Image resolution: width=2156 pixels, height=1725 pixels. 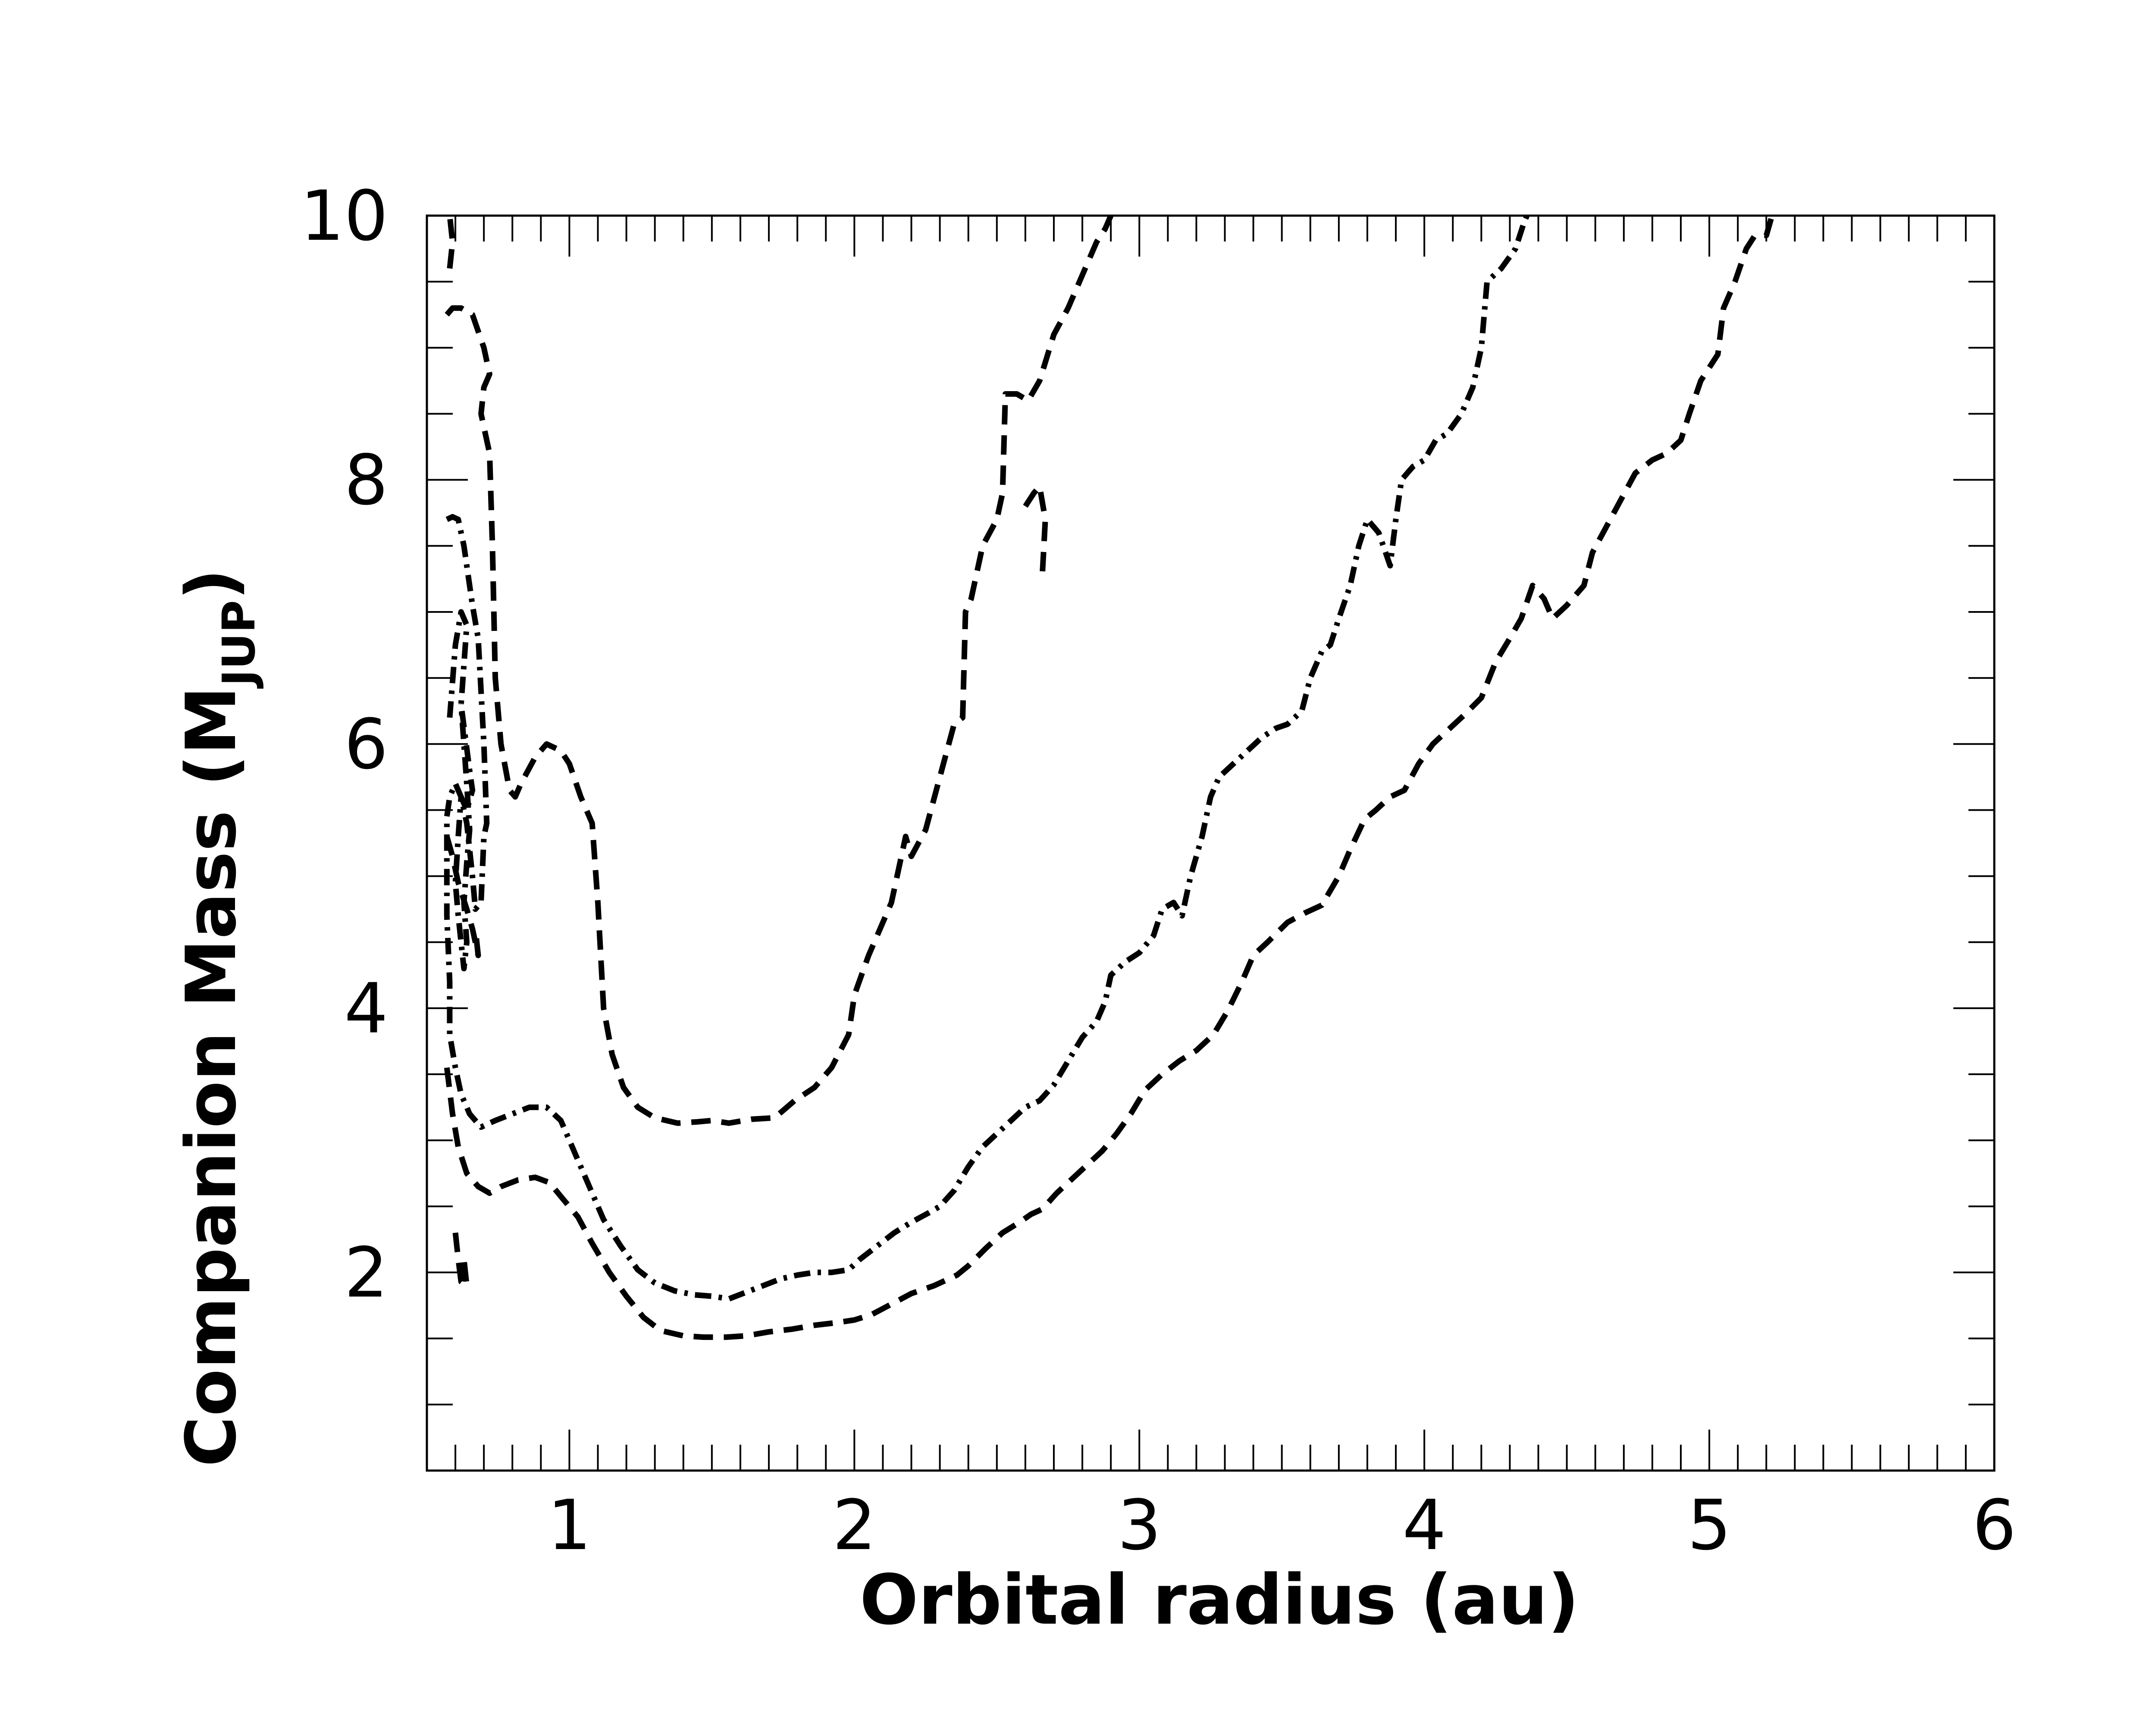 I want to click on y-tick-label: 4, so click(x=366, y=1009).